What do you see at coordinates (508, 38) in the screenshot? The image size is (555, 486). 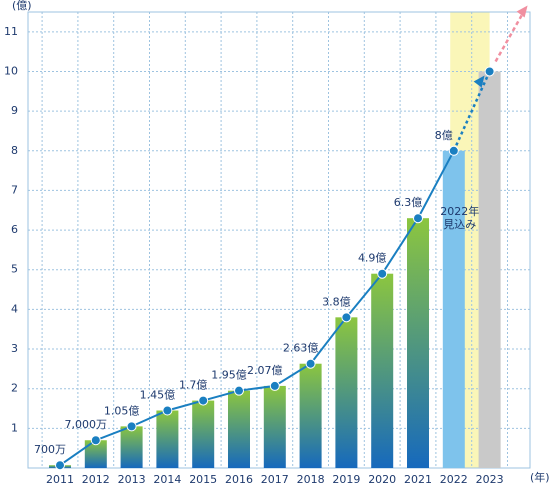 I see `future-arrow` at bounding box center [508, 38].